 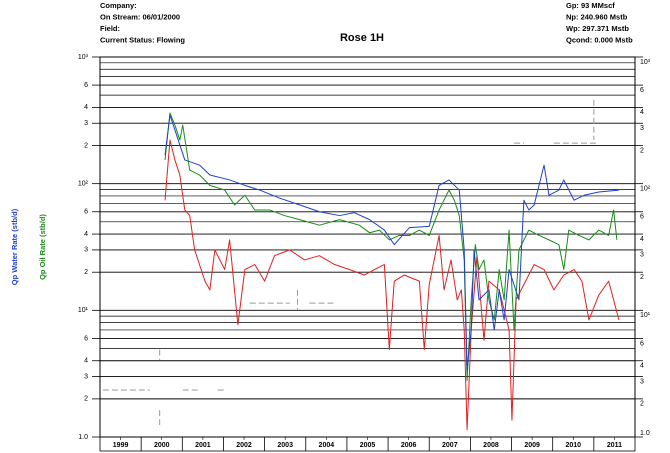 I want to click on x-tick-label: 2004, so click(x=327, y=445).